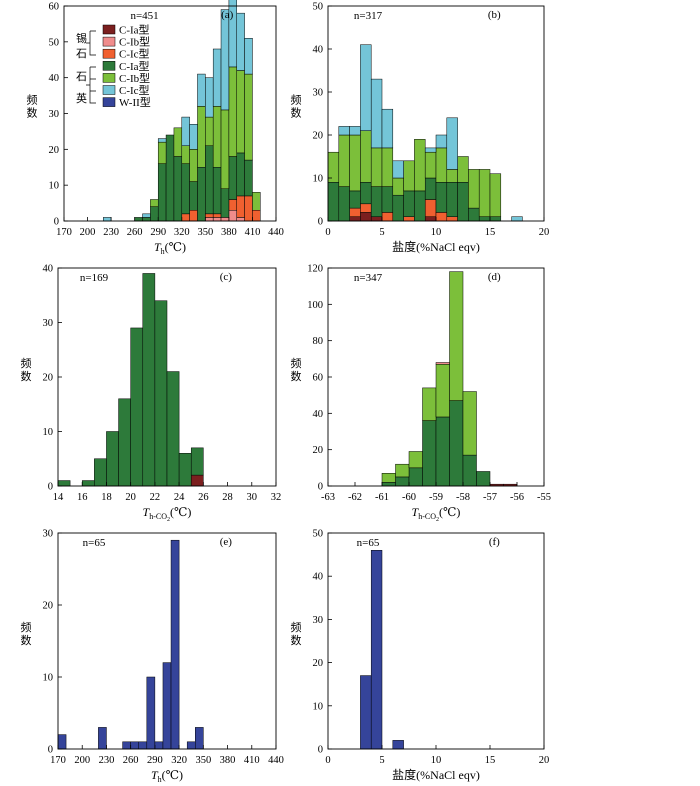  I want to click on x-tick-label-e-3: 260, so click(131, 760).